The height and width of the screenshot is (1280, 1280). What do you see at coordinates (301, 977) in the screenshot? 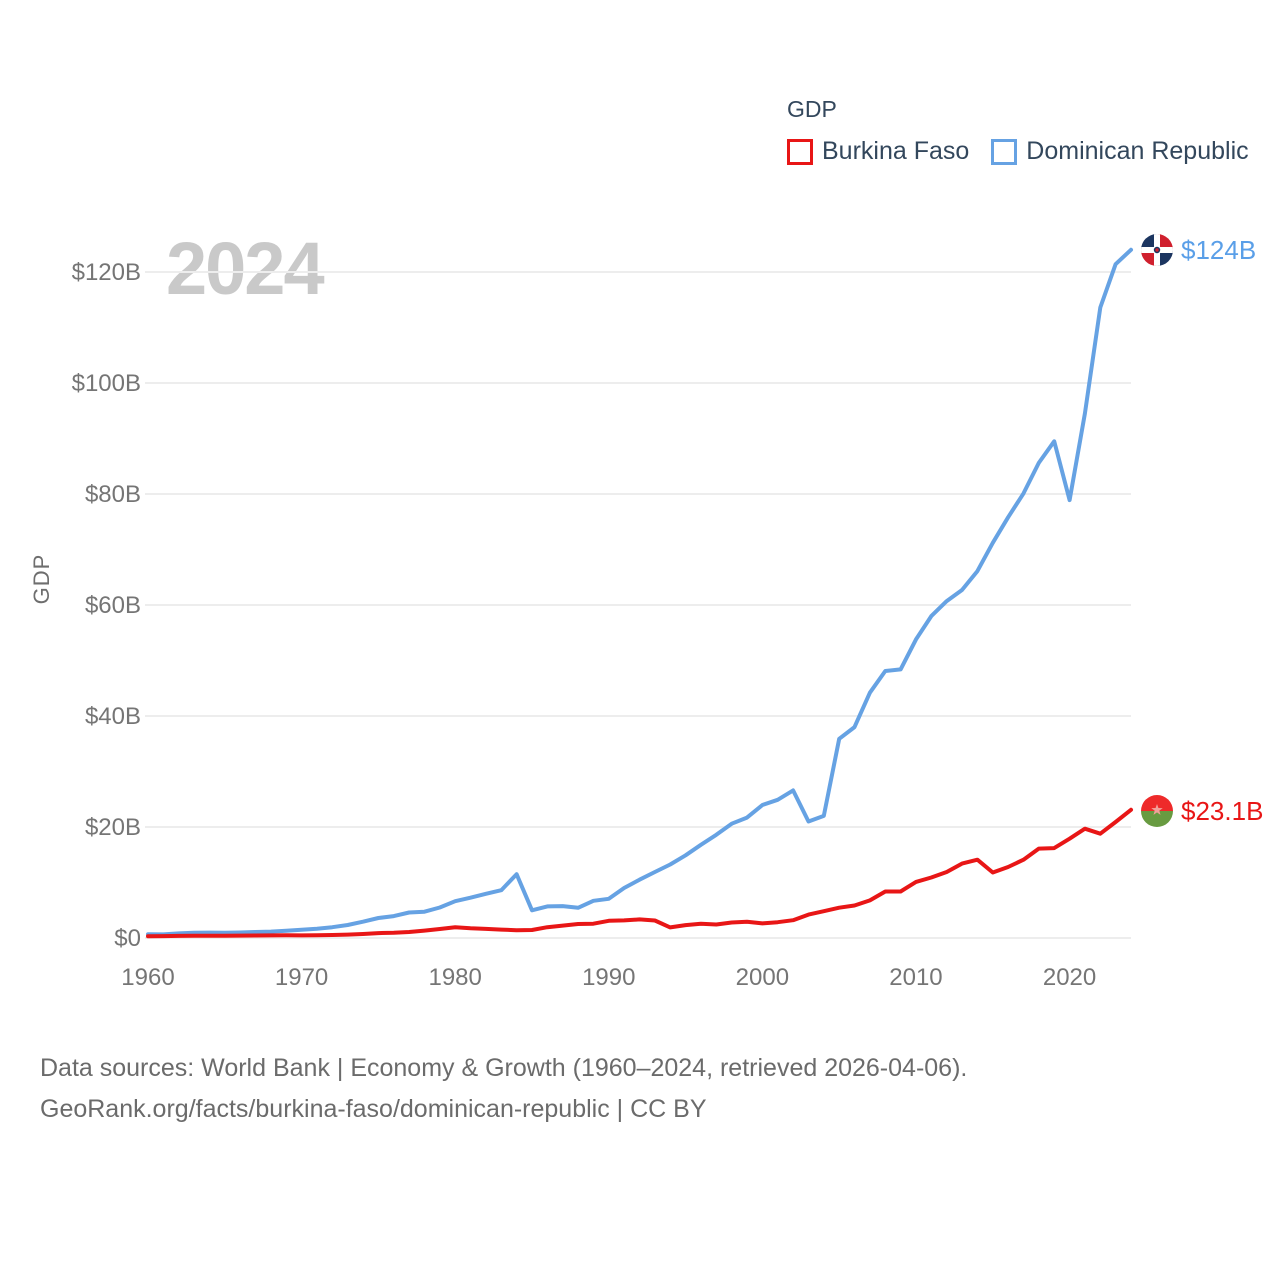
I see `x-tick-label: 1970` at bounding box center [301, 977].